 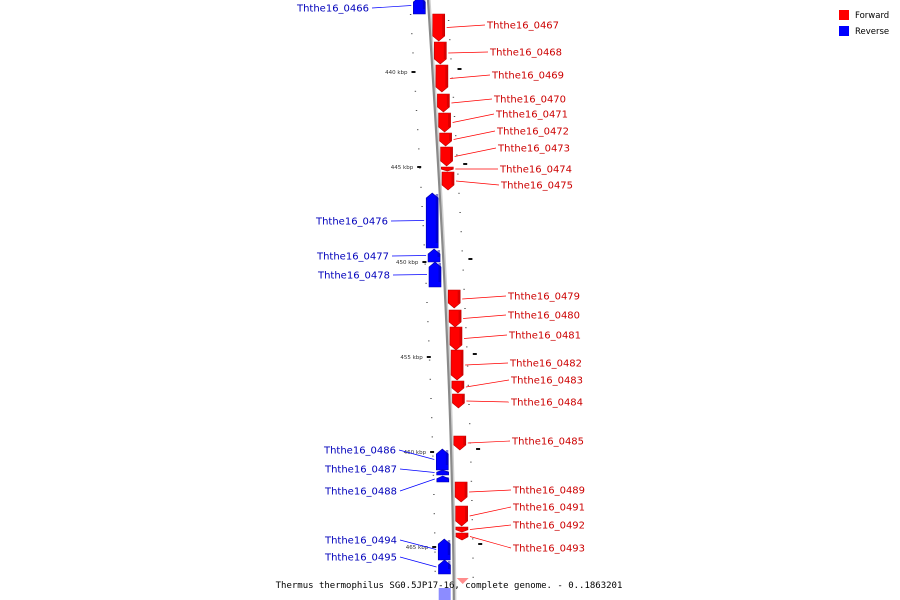 What do you see at coordinates (360, 541) in the screenshot?
I see `gene-label: Ththe16_0494` at bounding box center [360, 541].